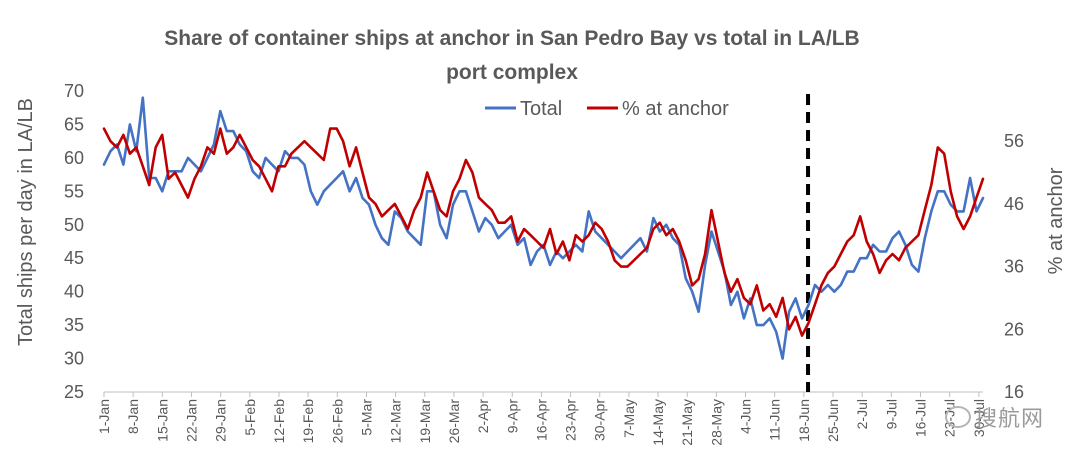  What do you see at coordinates (833, 420) in the screenshot?
I see `x-tick-label: 25-Jun` at bounding box center [833, 420].